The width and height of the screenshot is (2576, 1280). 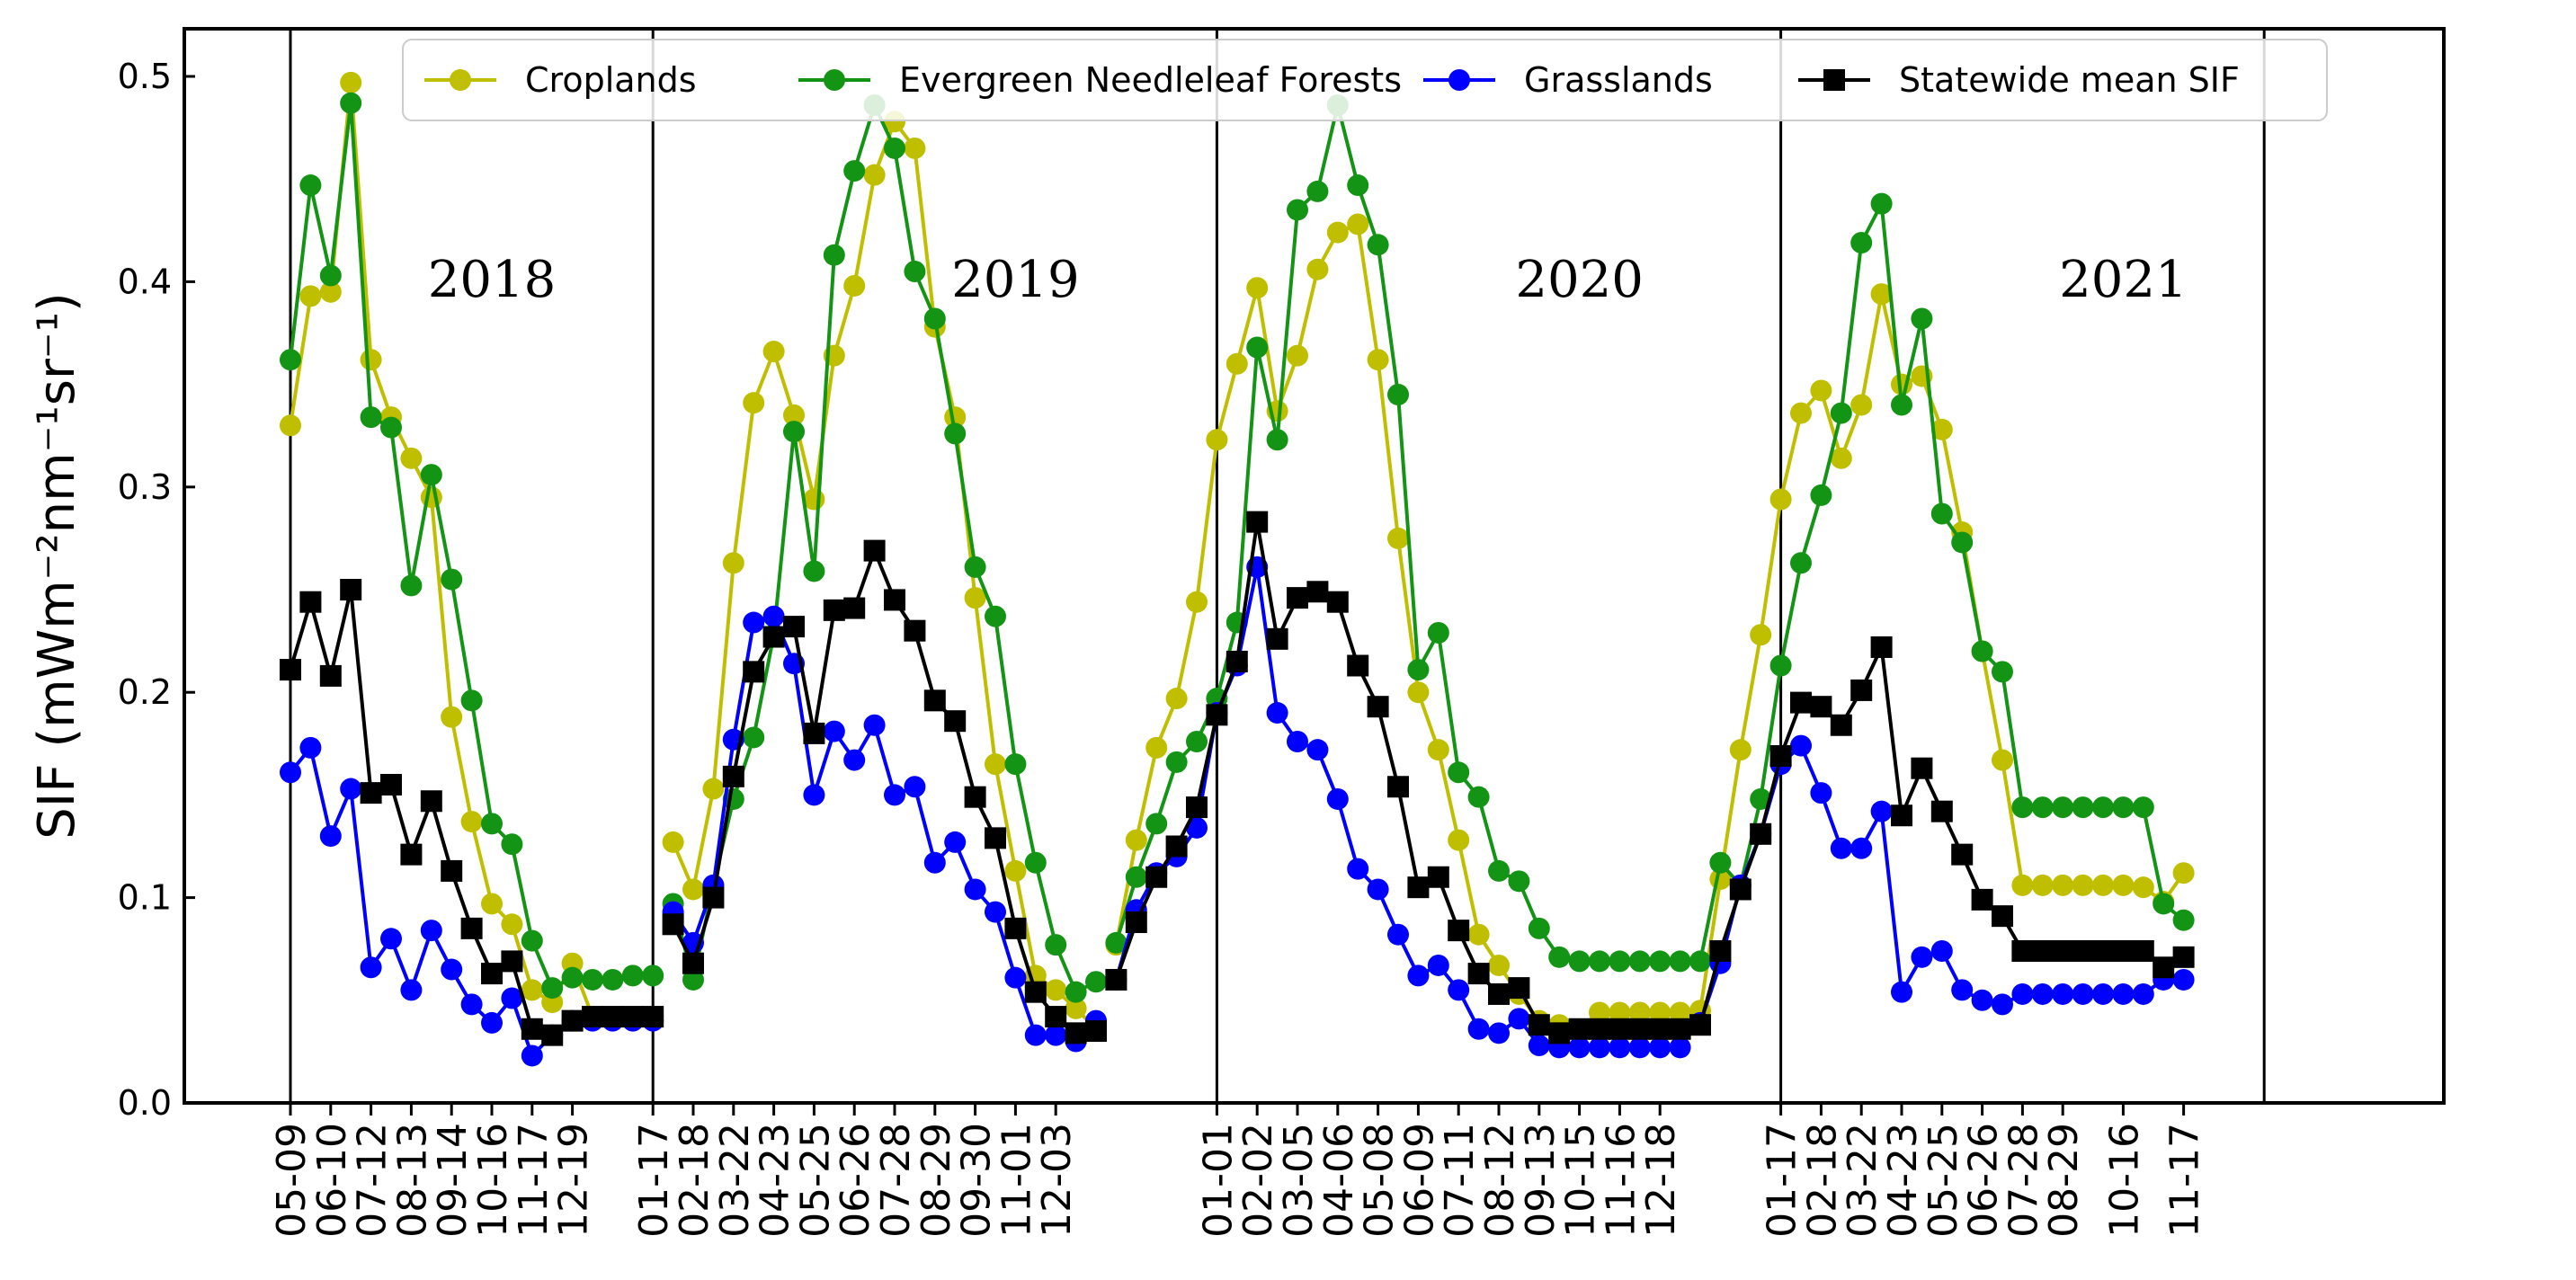 What do you see at coordinates (2064, 1180) in the screenshot?
I see `x-tick-label: 08-29` at bounding box center [2064, 1180].